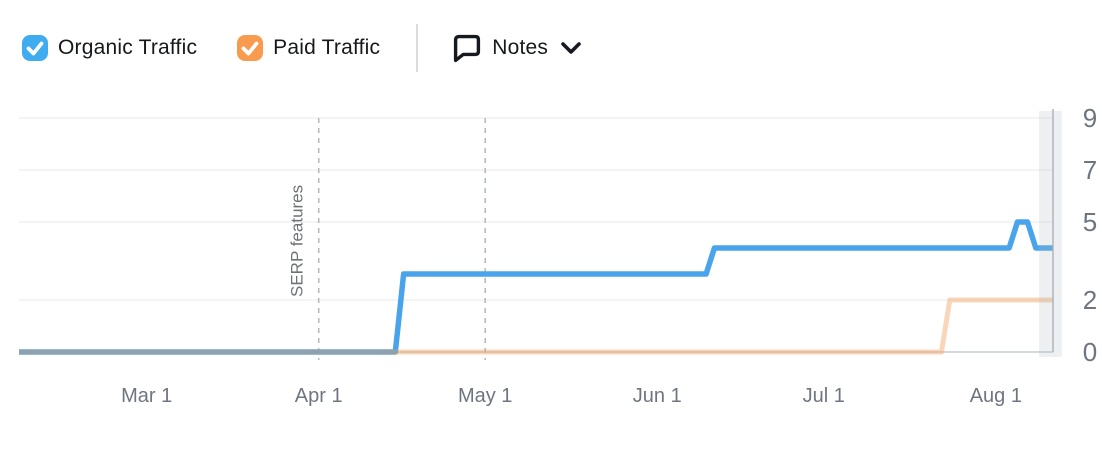  I want to click on x-tick-label: Mar 1, so click(146, 396).